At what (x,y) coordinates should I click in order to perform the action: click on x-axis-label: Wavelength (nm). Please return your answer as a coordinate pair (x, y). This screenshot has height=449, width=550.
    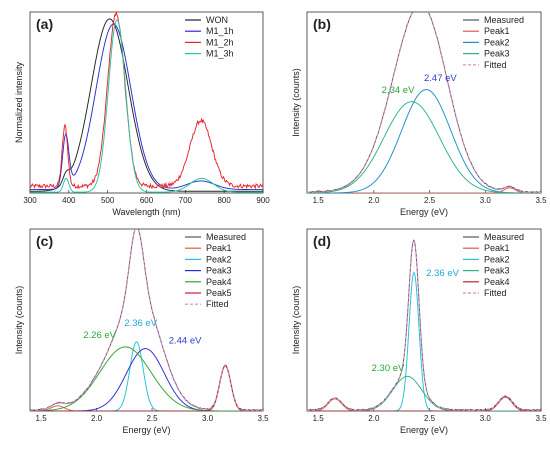
    Looking at the image, I should click on (146, 212).